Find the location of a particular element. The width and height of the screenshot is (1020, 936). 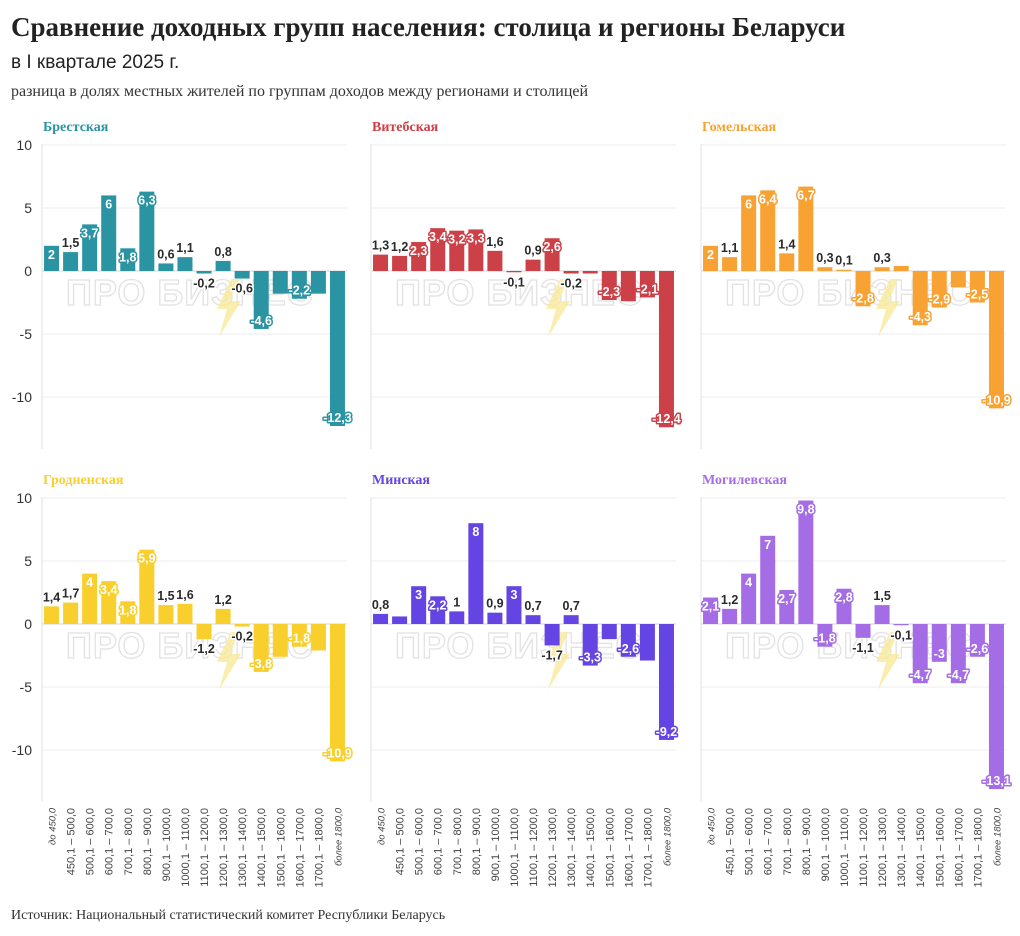

panel-4-data-label: 1,6 is located at coordinates (184, 595).